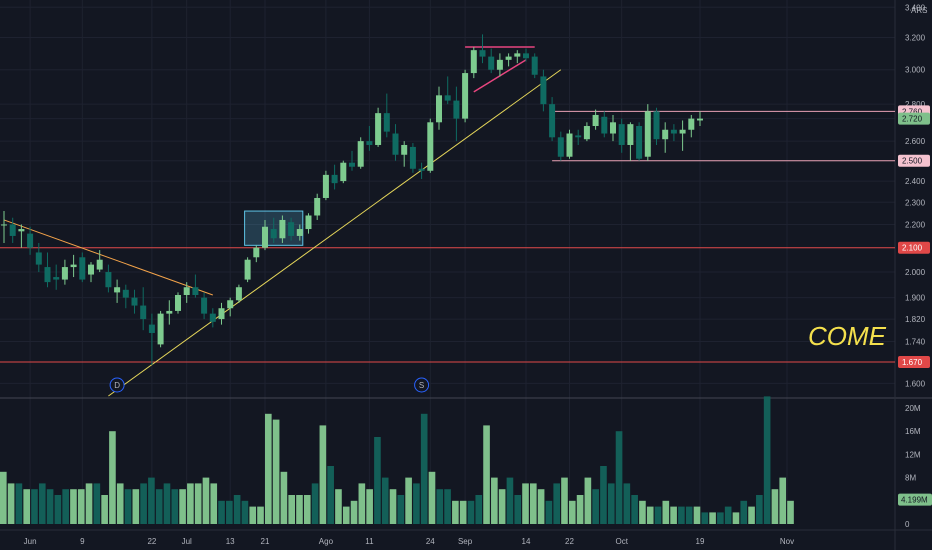 The image size is (932, 550). Describe the element at coordinates (915, 202) in the screenshot. I see `price-tick-label: 2.300` at that location.